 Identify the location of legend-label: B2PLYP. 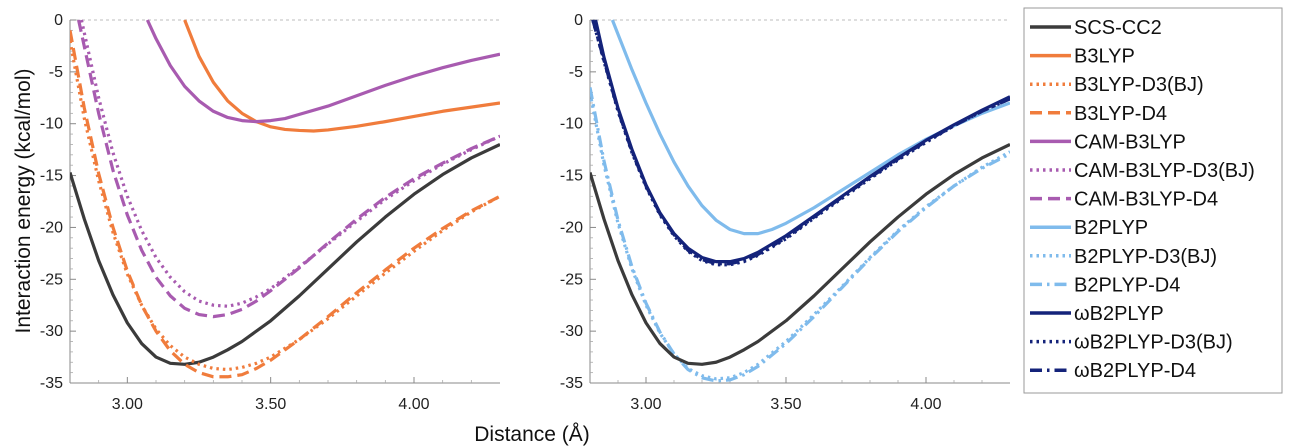
(1111, 228).